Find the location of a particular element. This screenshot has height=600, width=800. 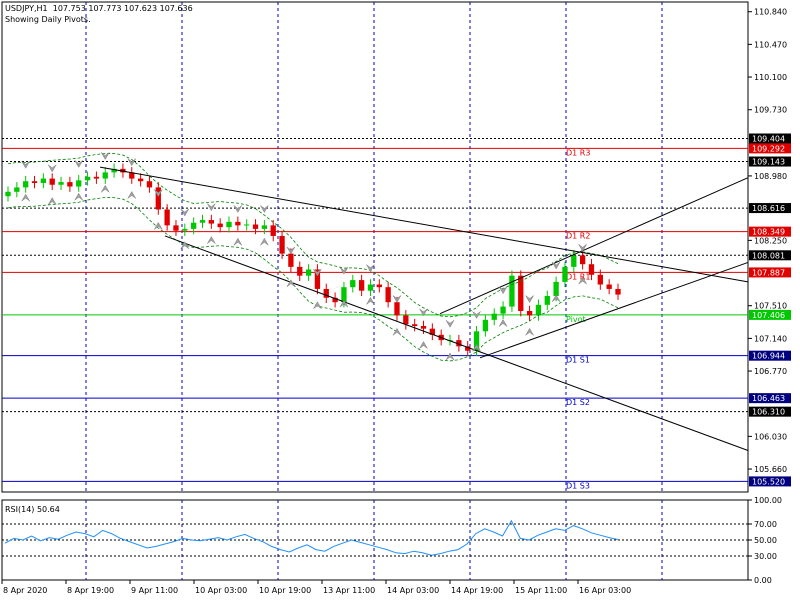

rsi-title: RSI(14) 50.64 is located at coordinates (32, 509).